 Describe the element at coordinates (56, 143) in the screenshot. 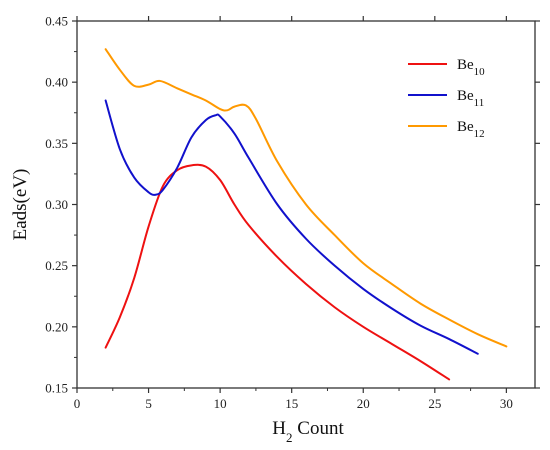

I see `y-tick-label: 0.35` at that location.